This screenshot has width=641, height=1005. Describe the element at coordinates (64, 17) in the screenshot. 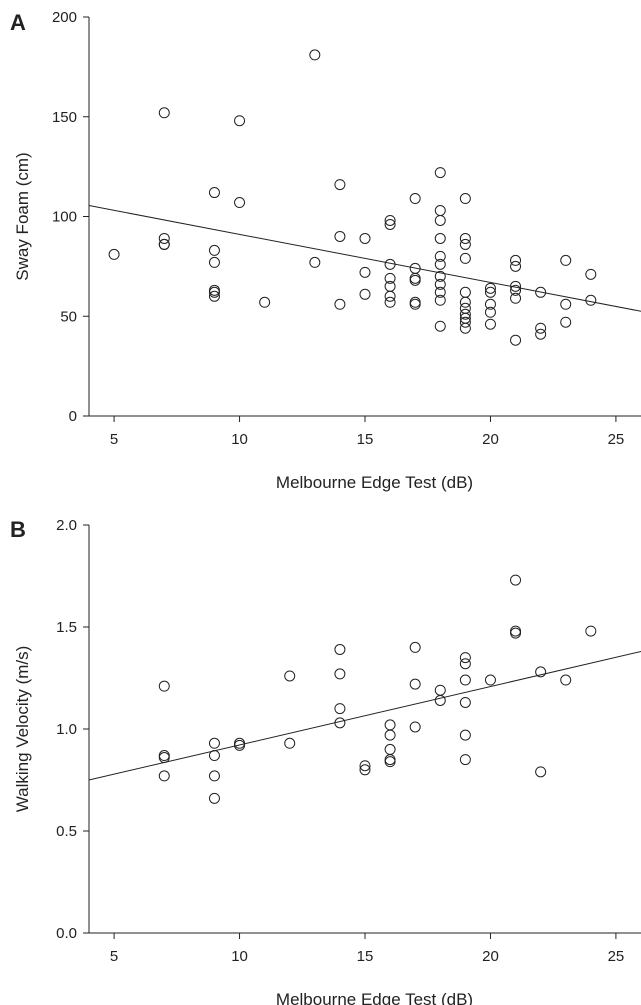

I see `panel-a-y-tick-label: 200` at that location.